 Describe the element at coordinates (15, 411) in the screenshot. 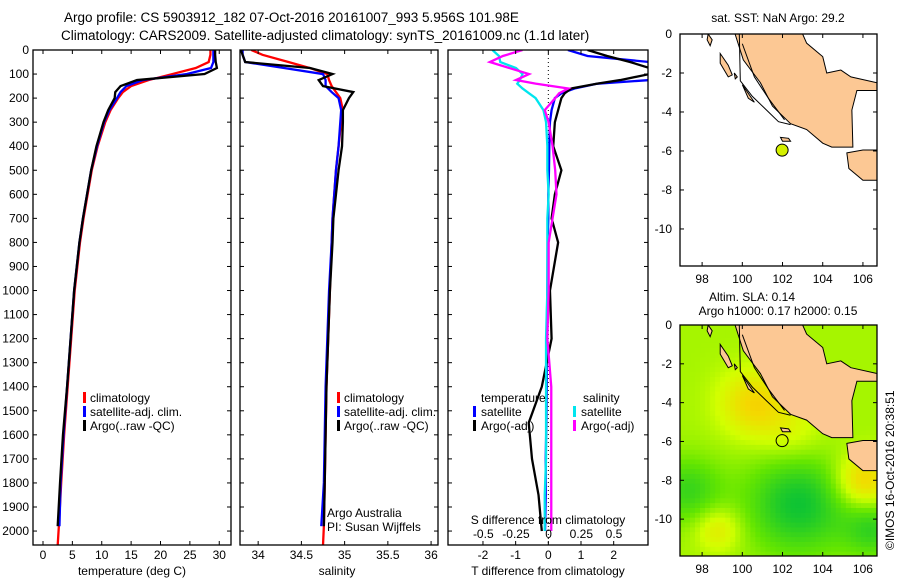

I see `y-tick-label: 1500` at that location.